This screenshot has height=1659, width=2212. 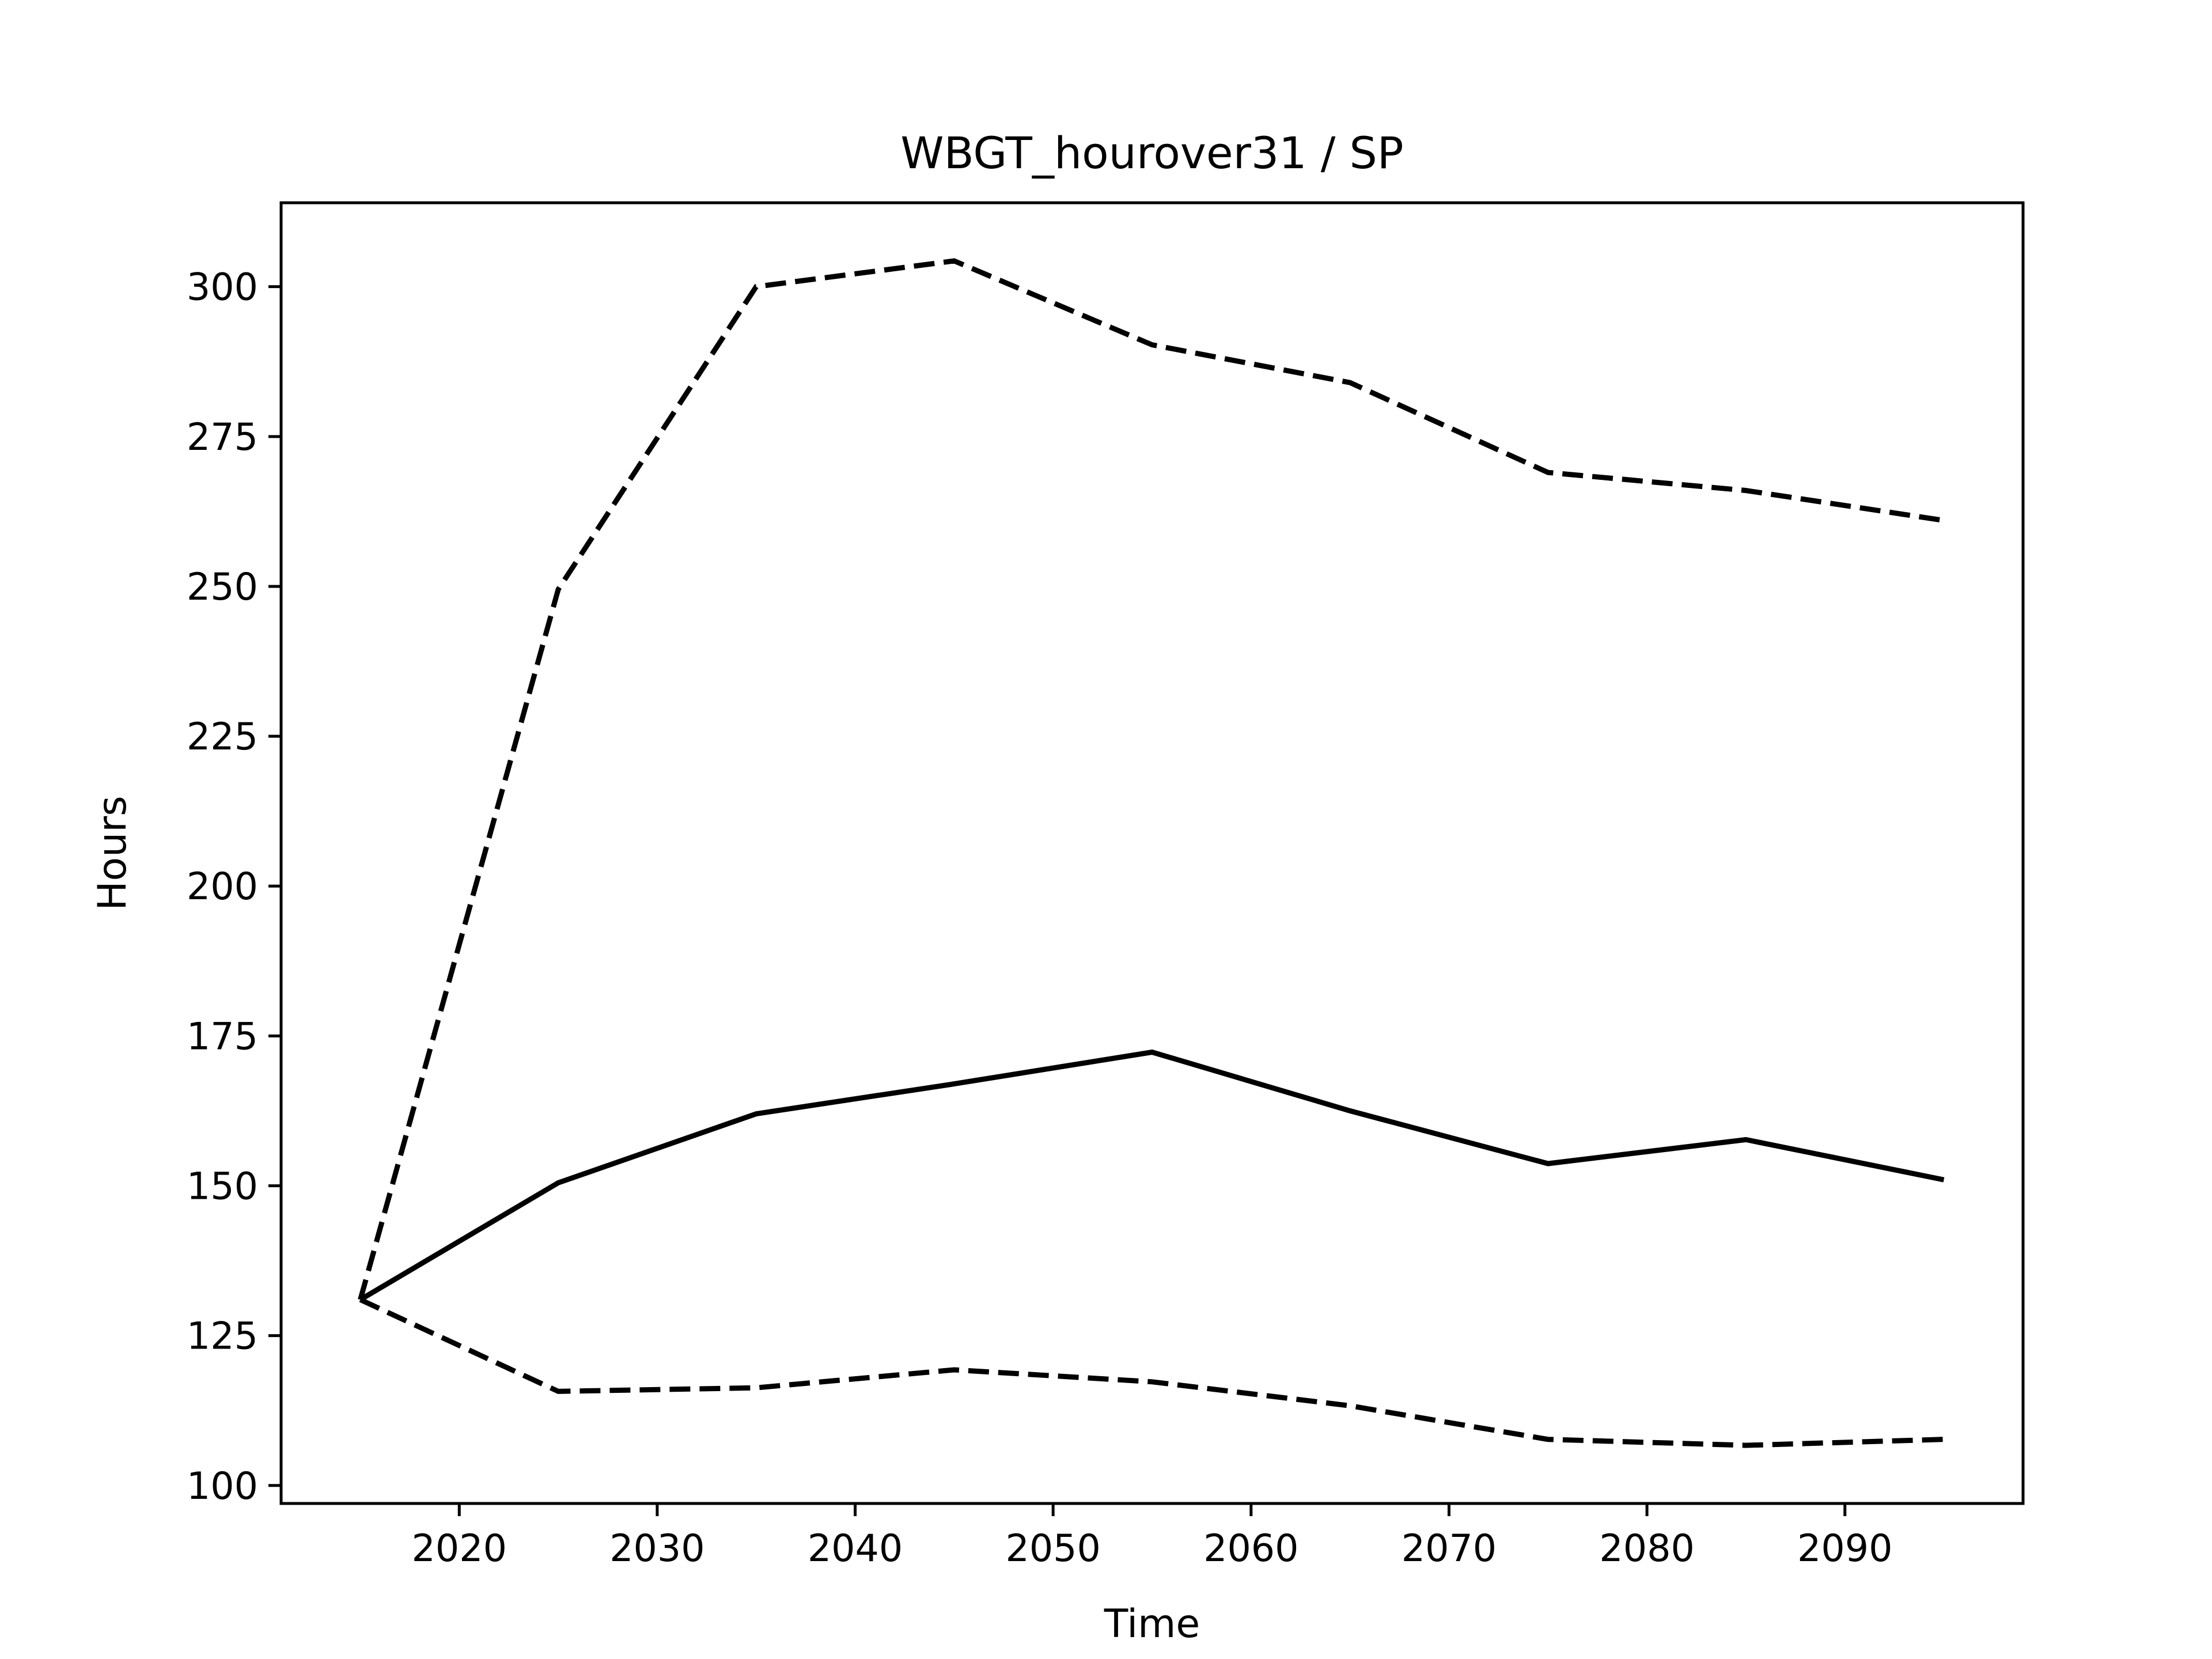 I want to click on x-axis-label: Time, so click(x=1152, y=1624).